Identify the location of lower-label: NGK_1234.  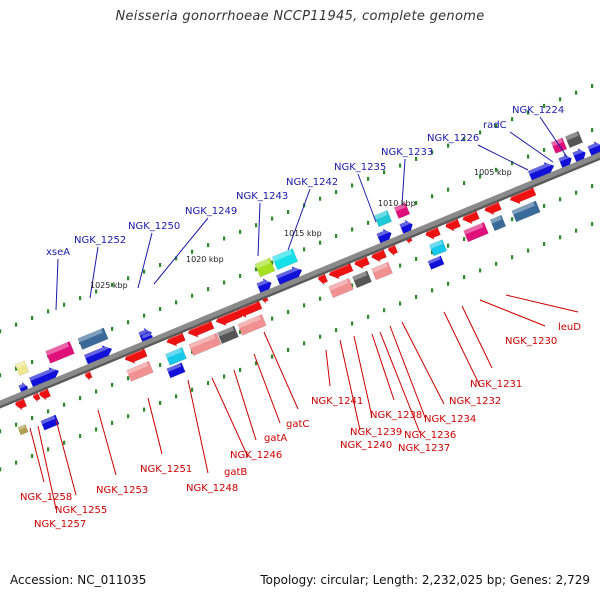
(450, 419).